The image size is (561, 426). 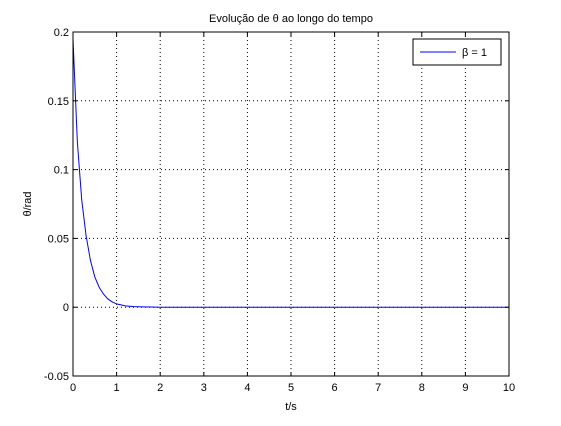 What do you see at coordinates (28, 203) in the screenshot?
I see `y-axis-label: θ/rad` at bounding box center [28, 203].